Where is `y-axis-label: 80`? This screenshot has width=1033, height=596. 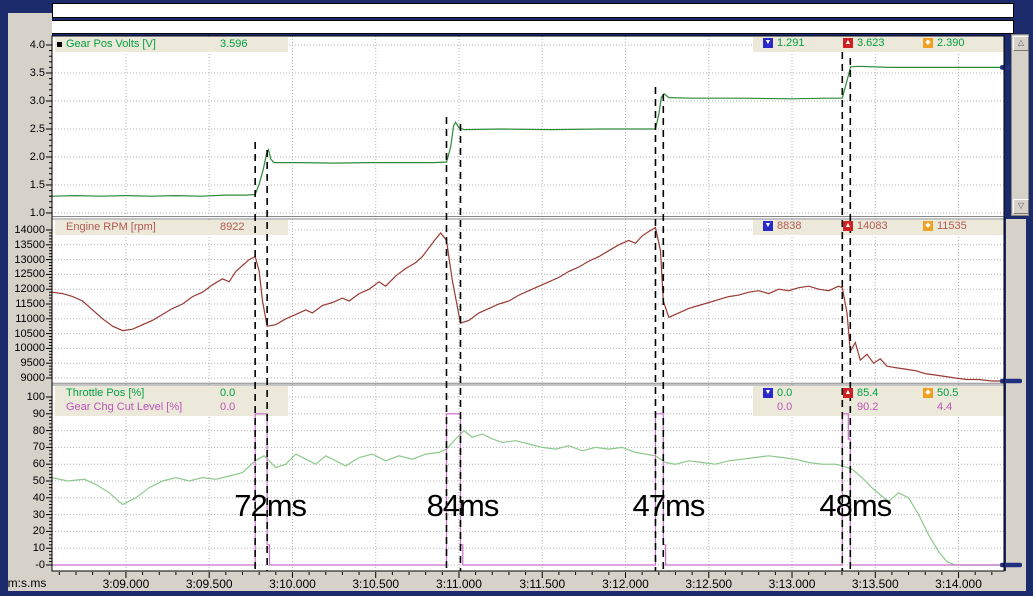
y-axis-label: 80 is located at coordinates (38, 430).